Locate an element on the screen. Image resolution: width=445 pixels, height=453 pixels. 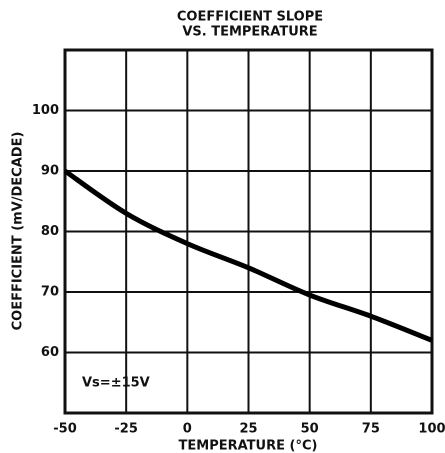
x-axis-label: TEMPERATURE (°C) is located at coordinates (248, 446).